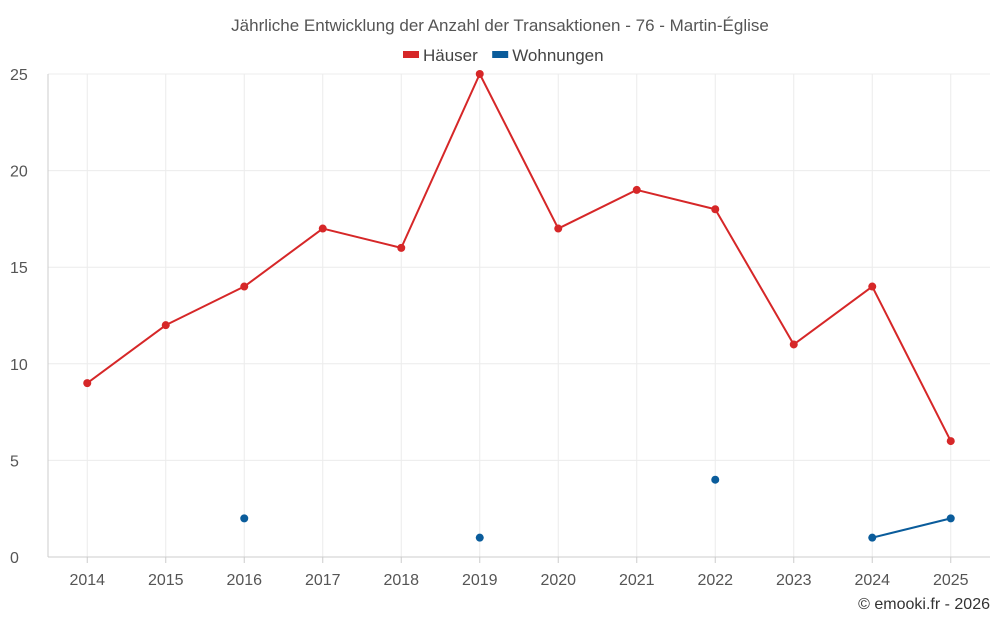 Image resolution: width=1000 pixels, height=625 pixels. I want to click on x-tick-label: 2017, so click(323, 580).